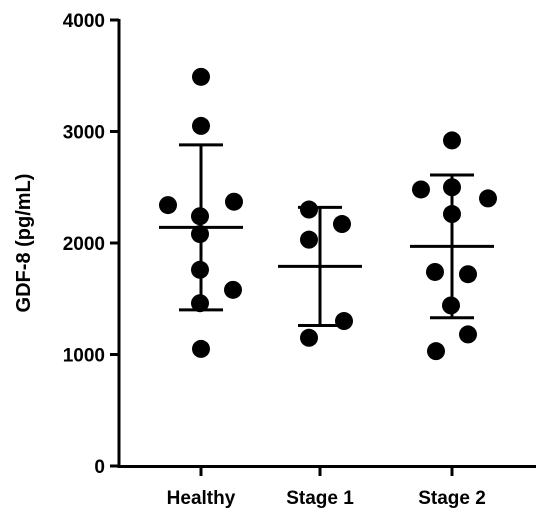  I want to click on x-tick-label: Stage 2, so click(452, 498).